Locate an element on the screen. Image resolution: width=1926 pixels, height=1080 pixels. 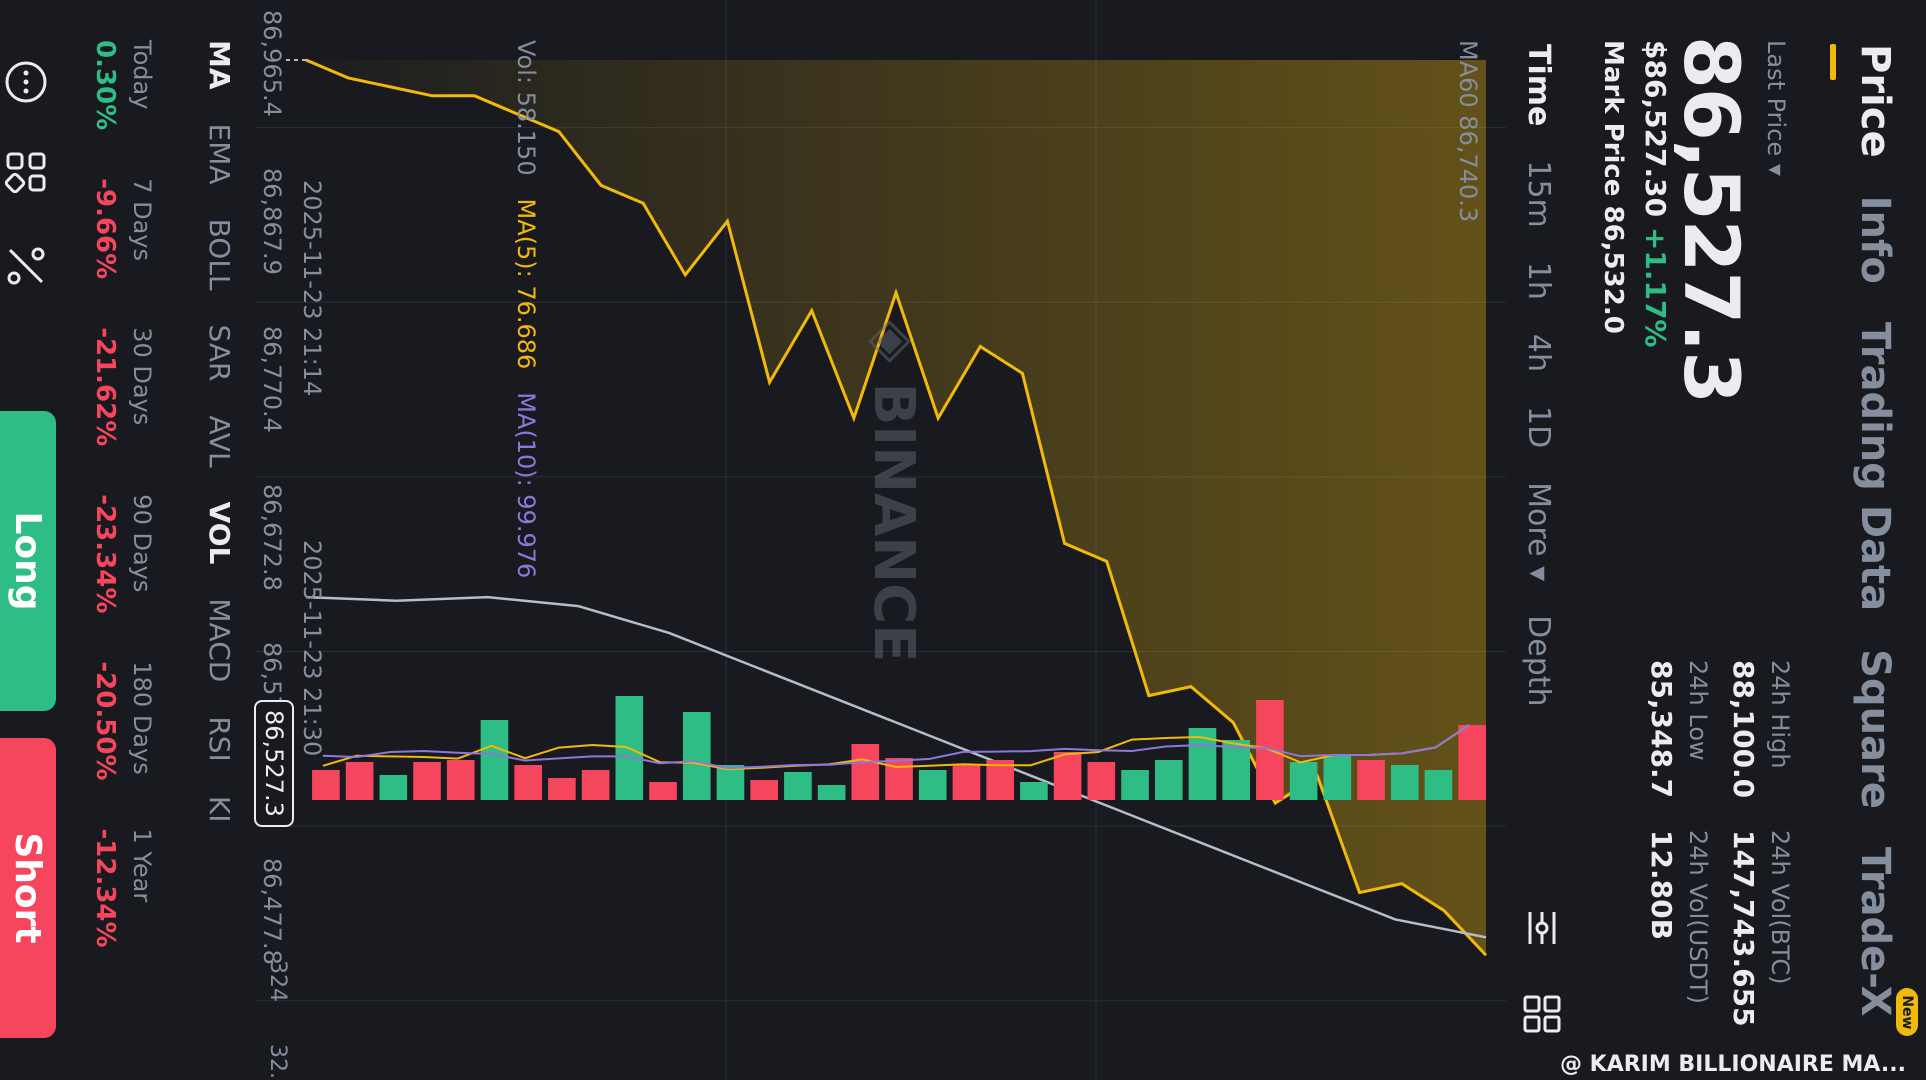
stat-vol-usdt-value: 12.80B is located at coordinates (1661, 885).